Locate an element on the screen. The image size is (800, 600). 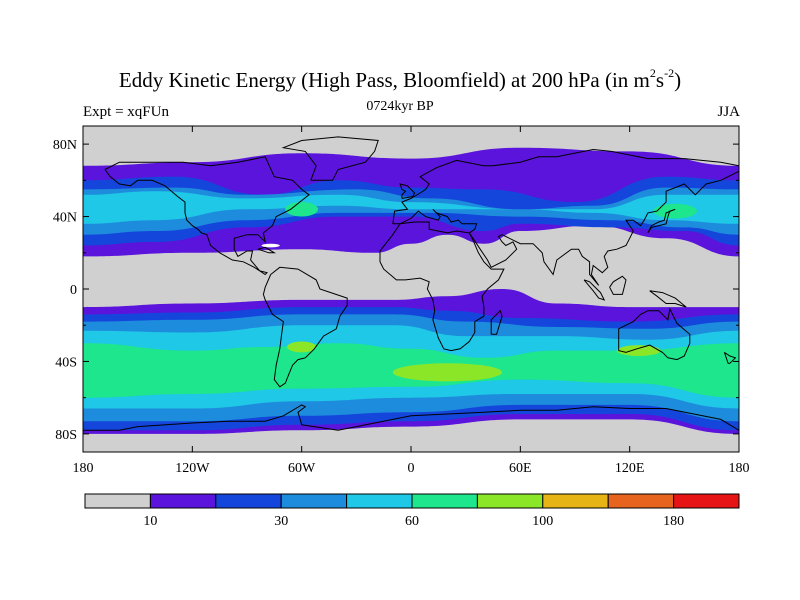
y-tick-label: 0 is located at coordinates (73, 290).